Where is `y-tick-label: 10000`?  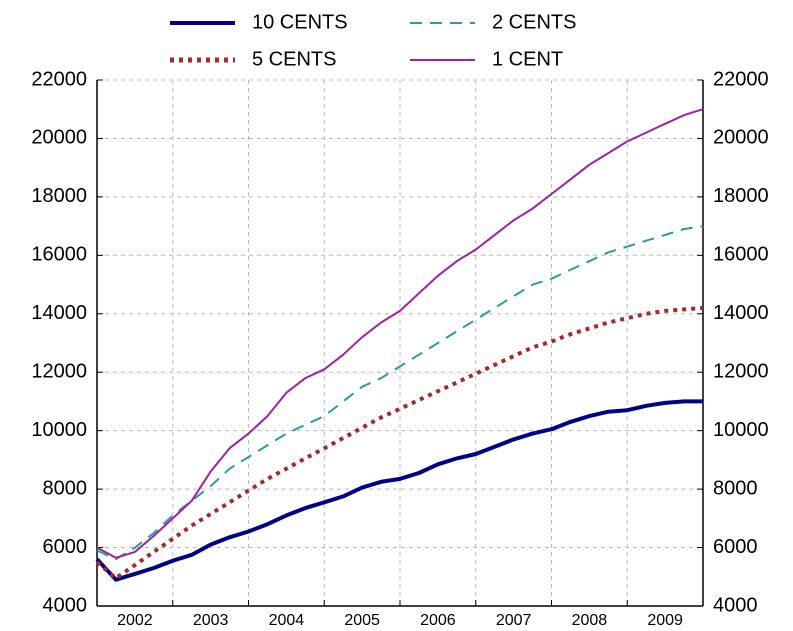
y-tick-label: 10000 is located at coordinates (59, 430).